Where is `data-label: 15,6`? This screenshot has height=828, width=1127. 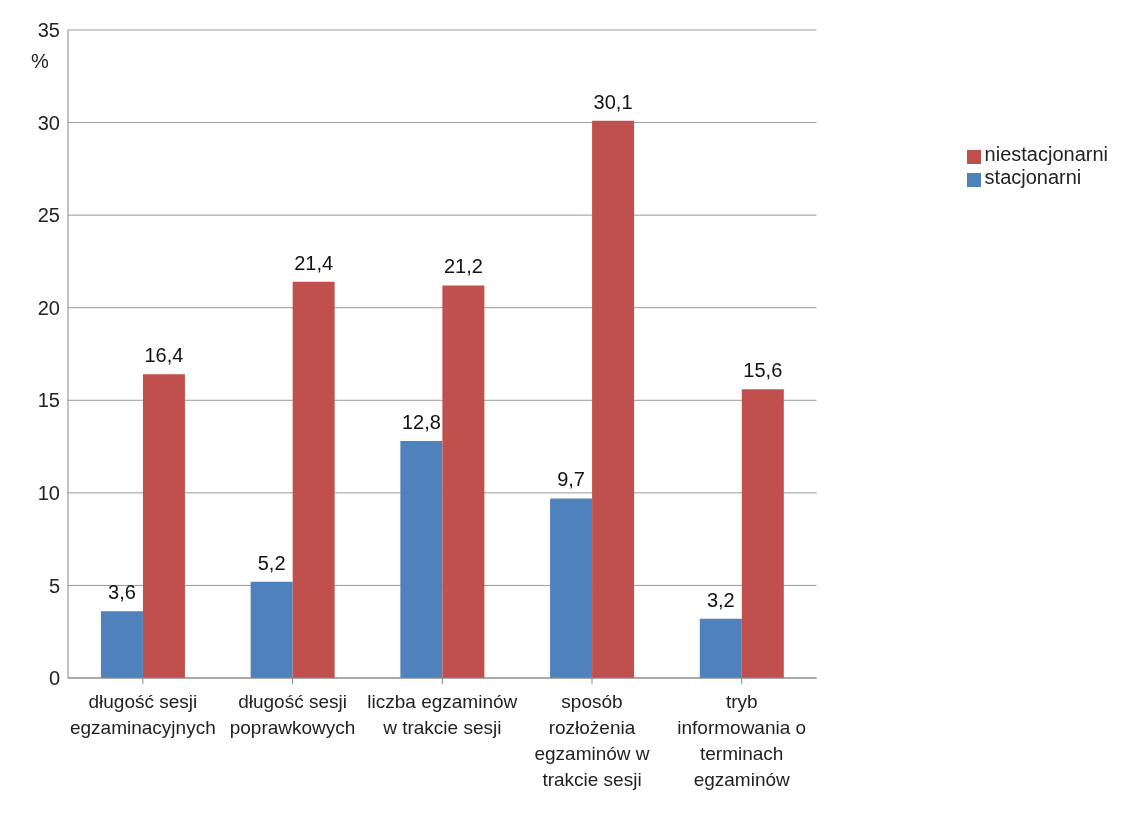
data-label: 15,6 is located at coordinates (763, 370).